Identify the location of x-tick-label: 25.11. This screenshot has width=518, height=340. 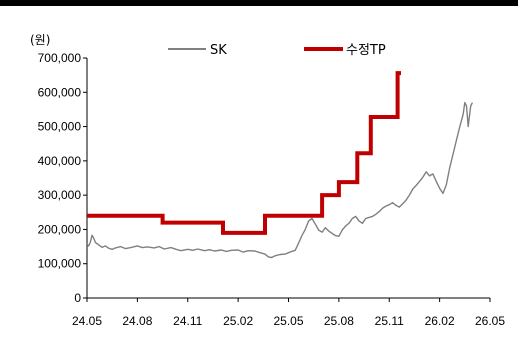
(389, 321).